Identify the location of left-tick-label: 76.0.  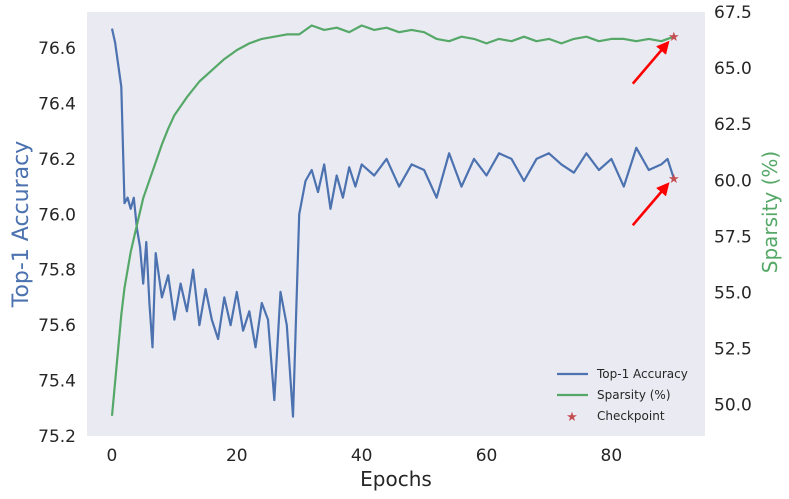
(57, 215).